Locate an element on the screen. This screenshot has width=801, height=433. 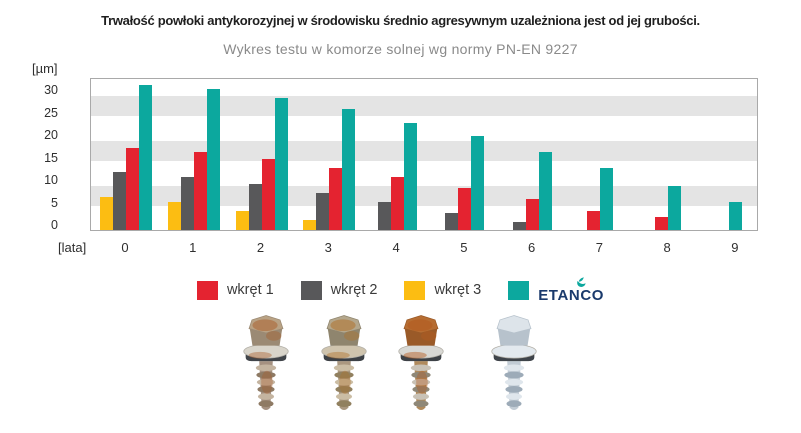
x-axis-ticks: 0 1 2 3 4 5 6 7 8 9 is located at coordinates (424, 248).